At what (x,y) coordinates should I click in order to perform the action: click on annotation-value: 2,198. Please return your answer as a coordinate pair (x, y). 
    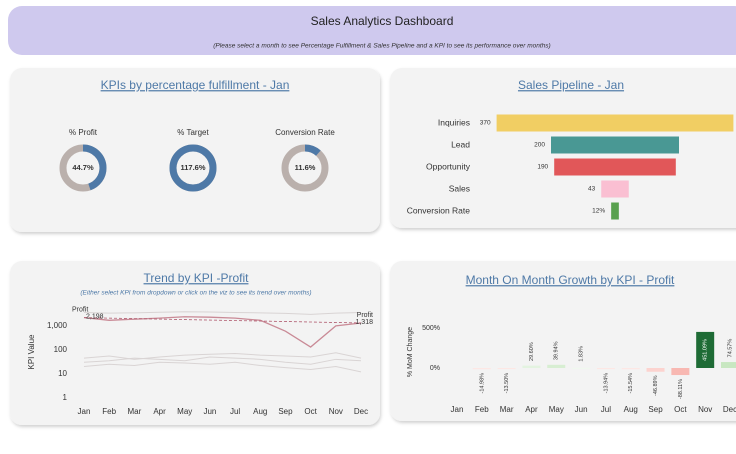
    Looking at the image, I should click on (95, 316).